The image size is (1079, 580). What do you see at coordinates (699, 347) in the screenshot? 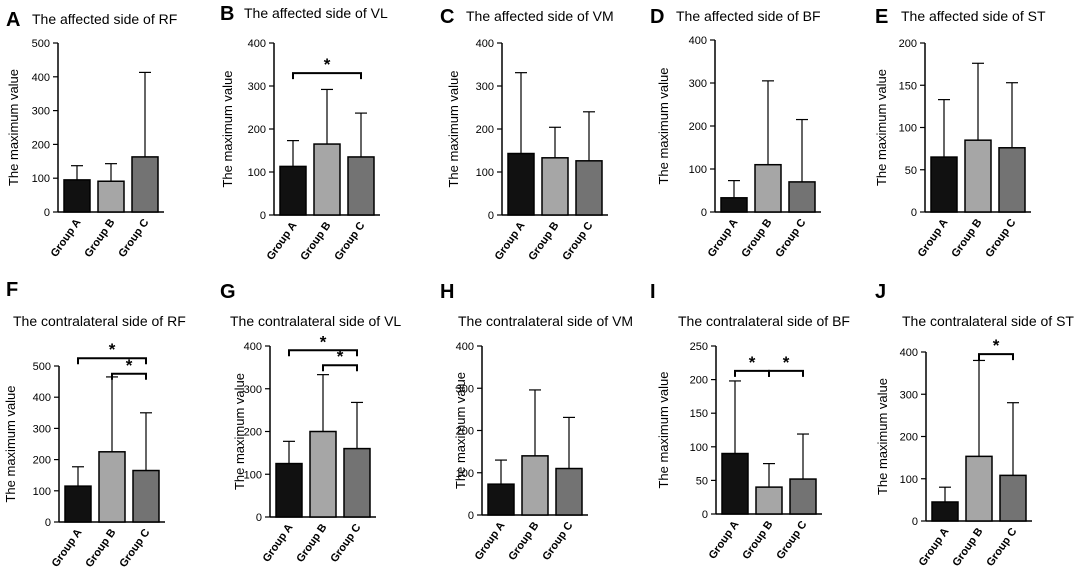
I see `y-tick-label: 250` at bounding box center [699, 347].